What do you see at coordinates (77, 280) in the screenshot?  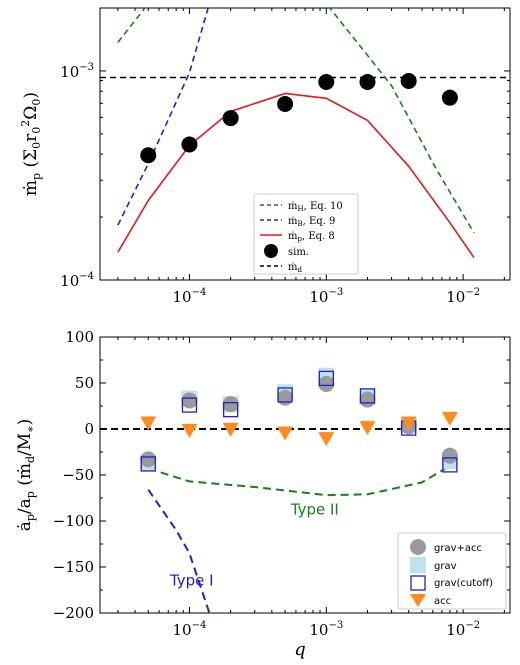 I see `top-y-tick-label-0: 10⁻⁴` at bounding box center [77, 280].